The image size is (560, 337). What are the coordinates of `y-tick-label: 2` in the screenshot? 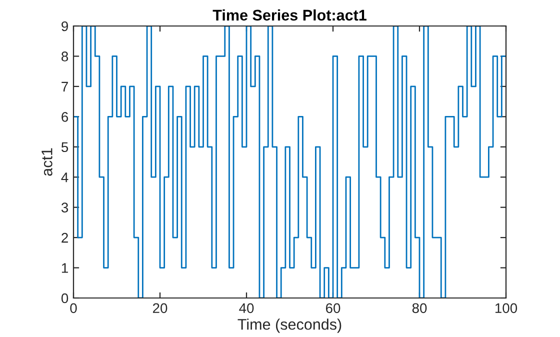 It's located at (65, 237).